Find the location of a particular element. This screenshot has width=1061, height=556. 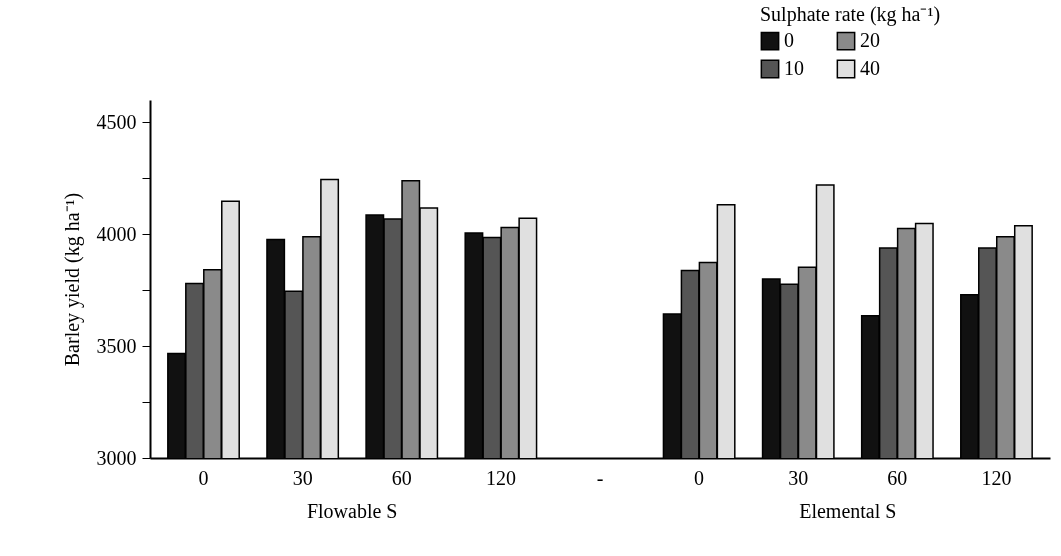

y-tick-label: 4000 is located at coordinates (116, 233).